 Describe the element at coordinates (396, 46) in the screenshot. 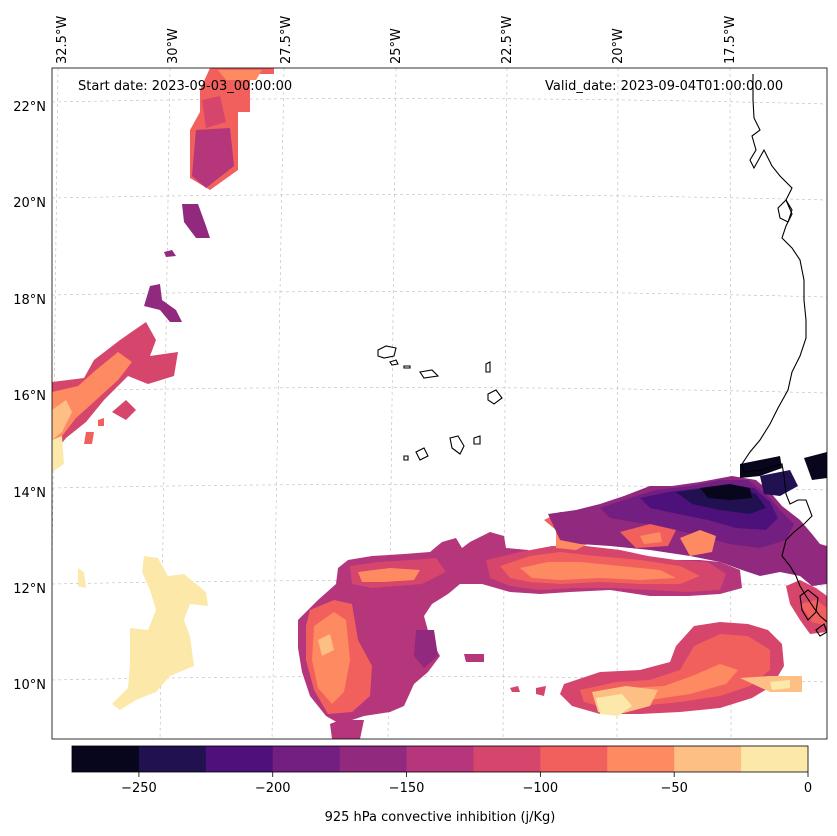

I see `lon-label: 25°W` at that location.